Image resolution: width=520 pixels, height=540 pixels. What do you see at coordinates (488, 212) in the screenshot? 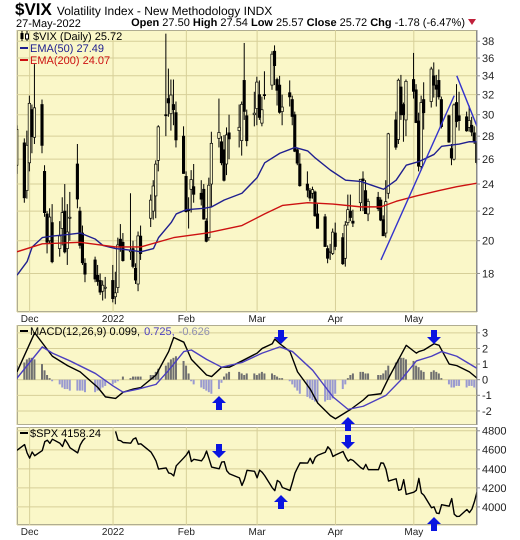
I see `y-tick-label: 22` at bounding box center [488, 212].